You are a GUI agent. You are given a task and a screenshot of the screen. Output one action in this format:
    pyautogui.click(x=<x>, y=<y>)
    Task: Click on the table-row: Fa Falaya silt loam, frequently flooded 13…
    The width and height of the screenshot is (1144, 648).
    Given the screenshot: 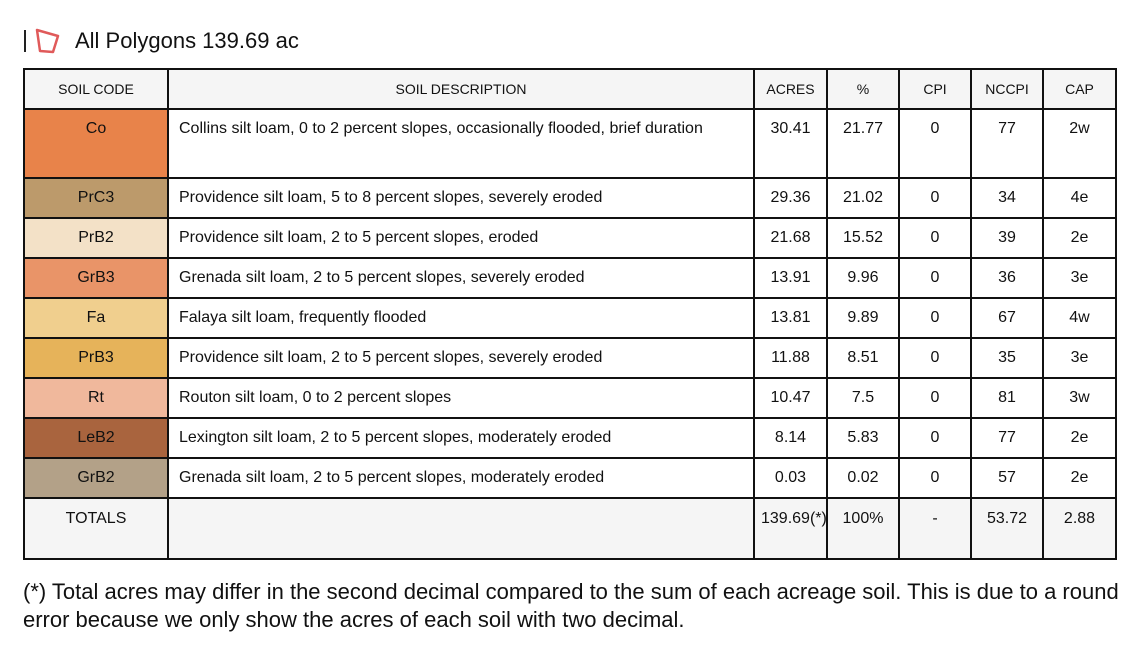 What is the action you would take?
    pyautogui.click(x=570, y=318)
    